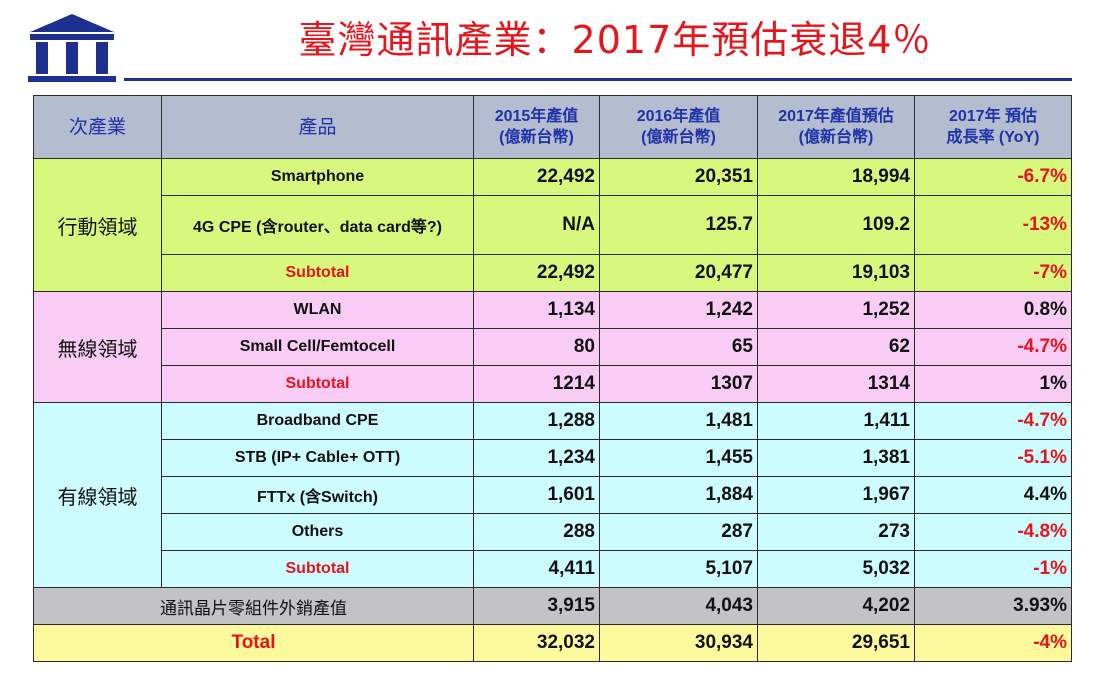 This screenshot has width=1099, height=696. Describe the element at coordinates (993, 225) in the screenshot. I see `value-yoy: -13%` at that location.